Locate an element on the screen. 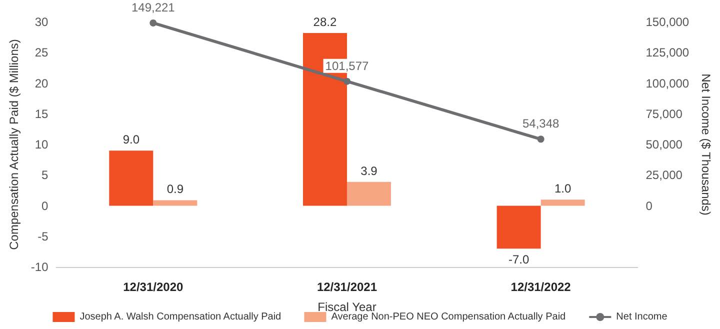 The width and height of the screenshot is (720, 329). legend-label: Average Non-PEO NEO Compensation Actually Paid is located at coordinates (448, 317).